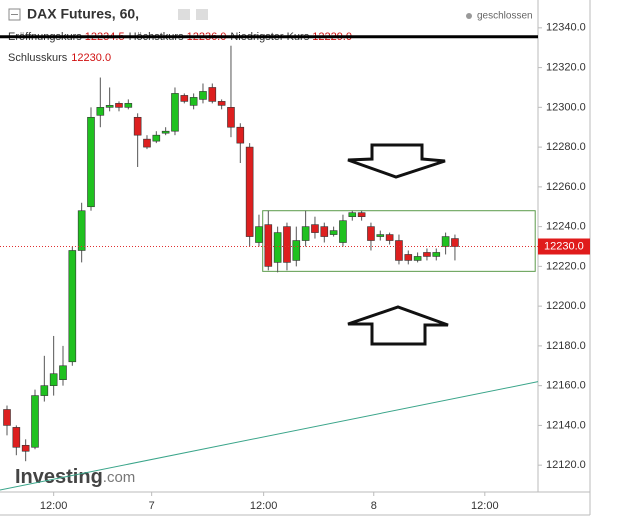 This screenshot has height=532, width=624. Describe the element at coordinates (396, 161) in the screenshot. I see `down-arrow` at that location.